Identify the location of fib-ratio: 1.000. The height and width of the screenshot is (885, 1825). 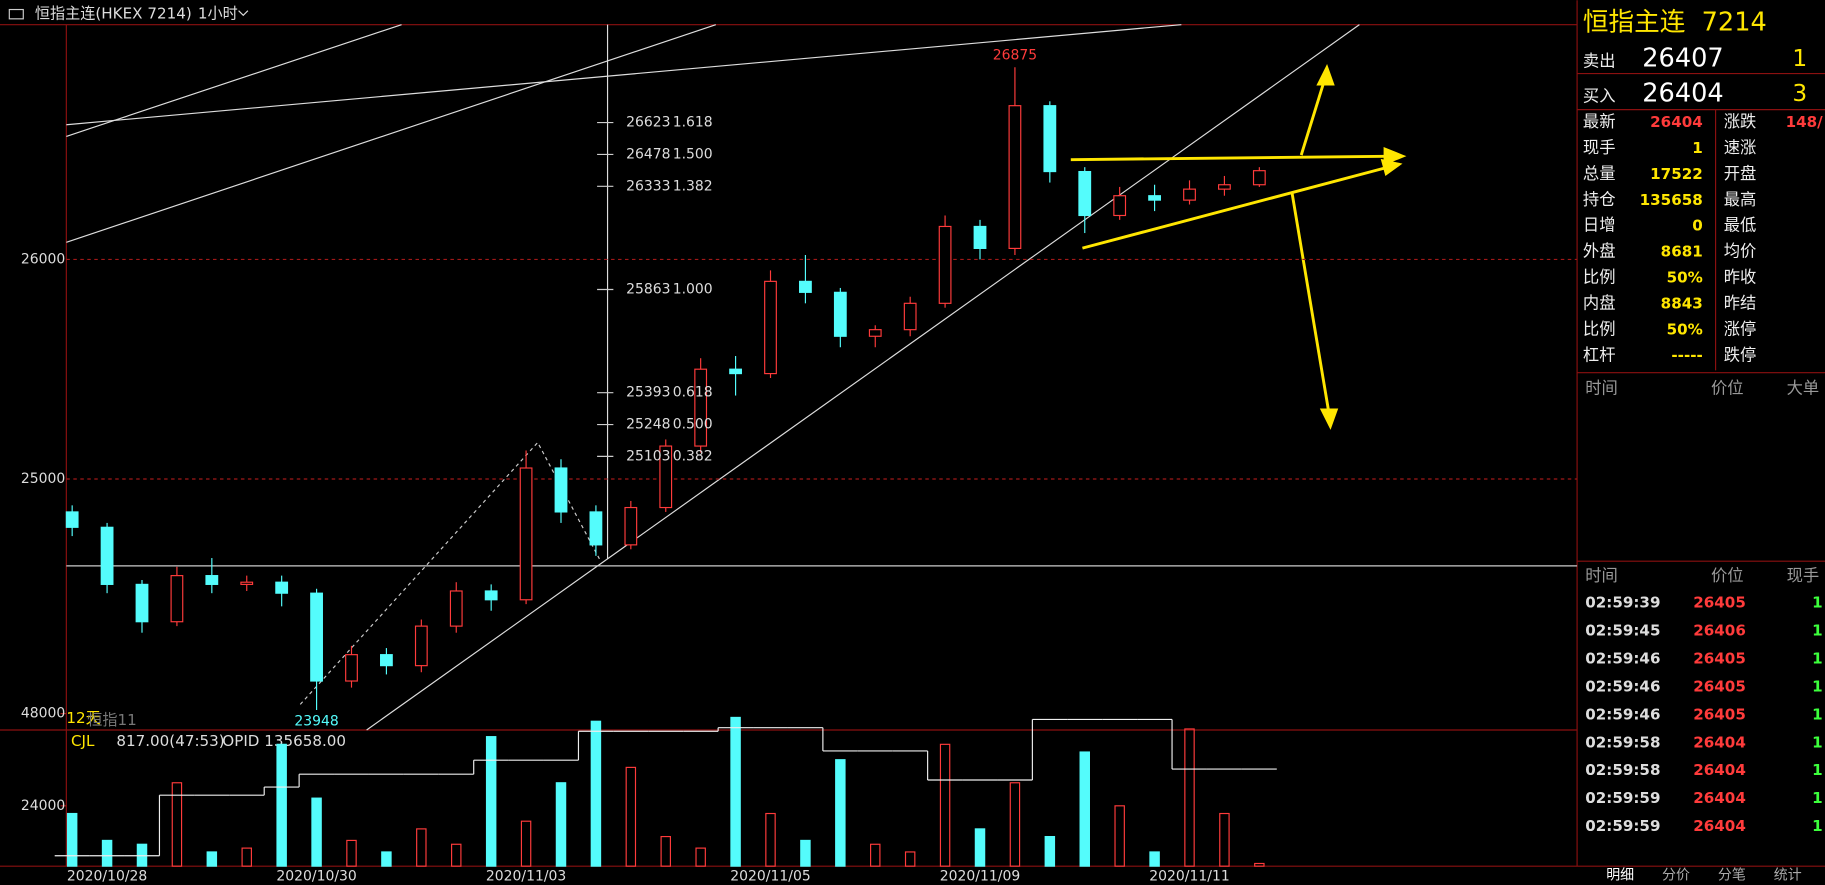
(693, 289).